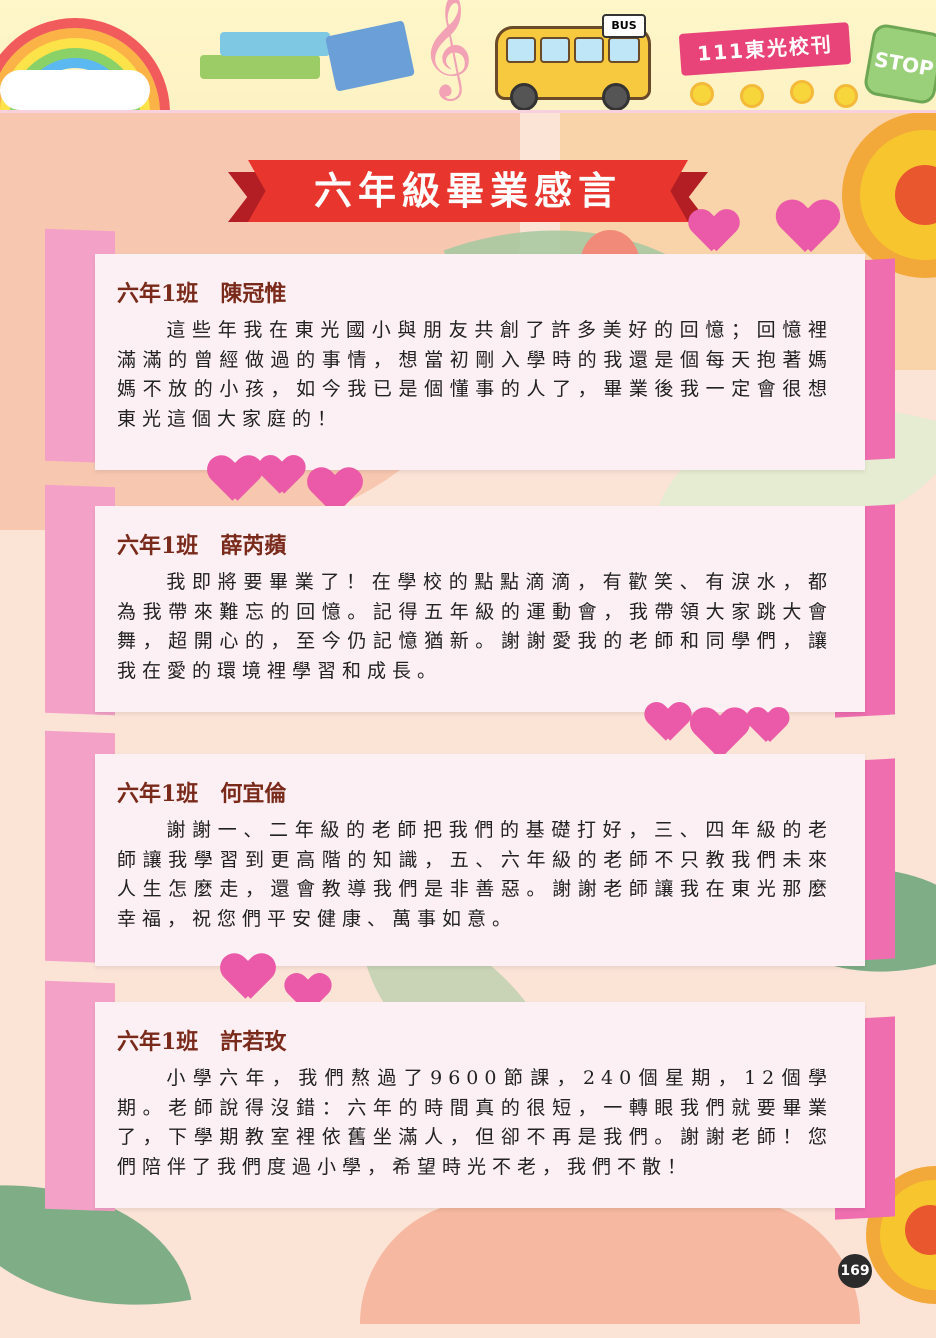 The height and width of the screenshot is (1338, 936). I want to click on banner-face, so click(468, 191).